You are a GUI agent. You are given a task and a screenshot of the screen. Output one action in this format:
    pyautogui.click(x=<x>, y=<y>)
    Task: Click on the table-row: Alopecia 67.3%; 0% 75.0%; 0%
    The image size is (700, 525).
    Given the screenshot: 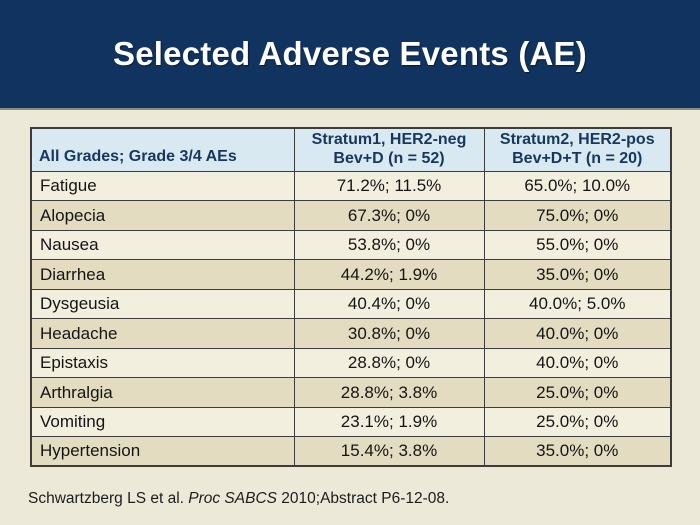 What is the action you would take?
    pyautogui.click(x=351, y=215)
    